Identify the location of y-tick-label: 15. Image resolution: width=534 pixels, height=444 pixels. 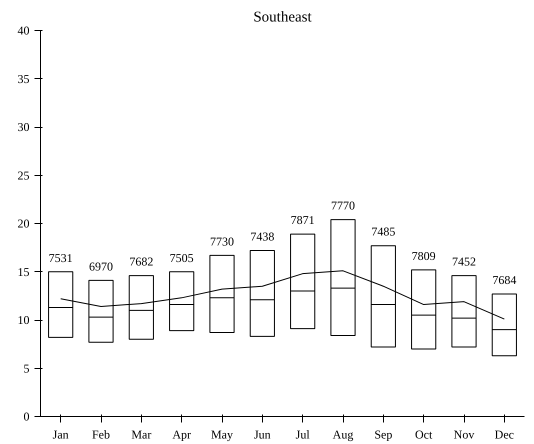
(24, 271).